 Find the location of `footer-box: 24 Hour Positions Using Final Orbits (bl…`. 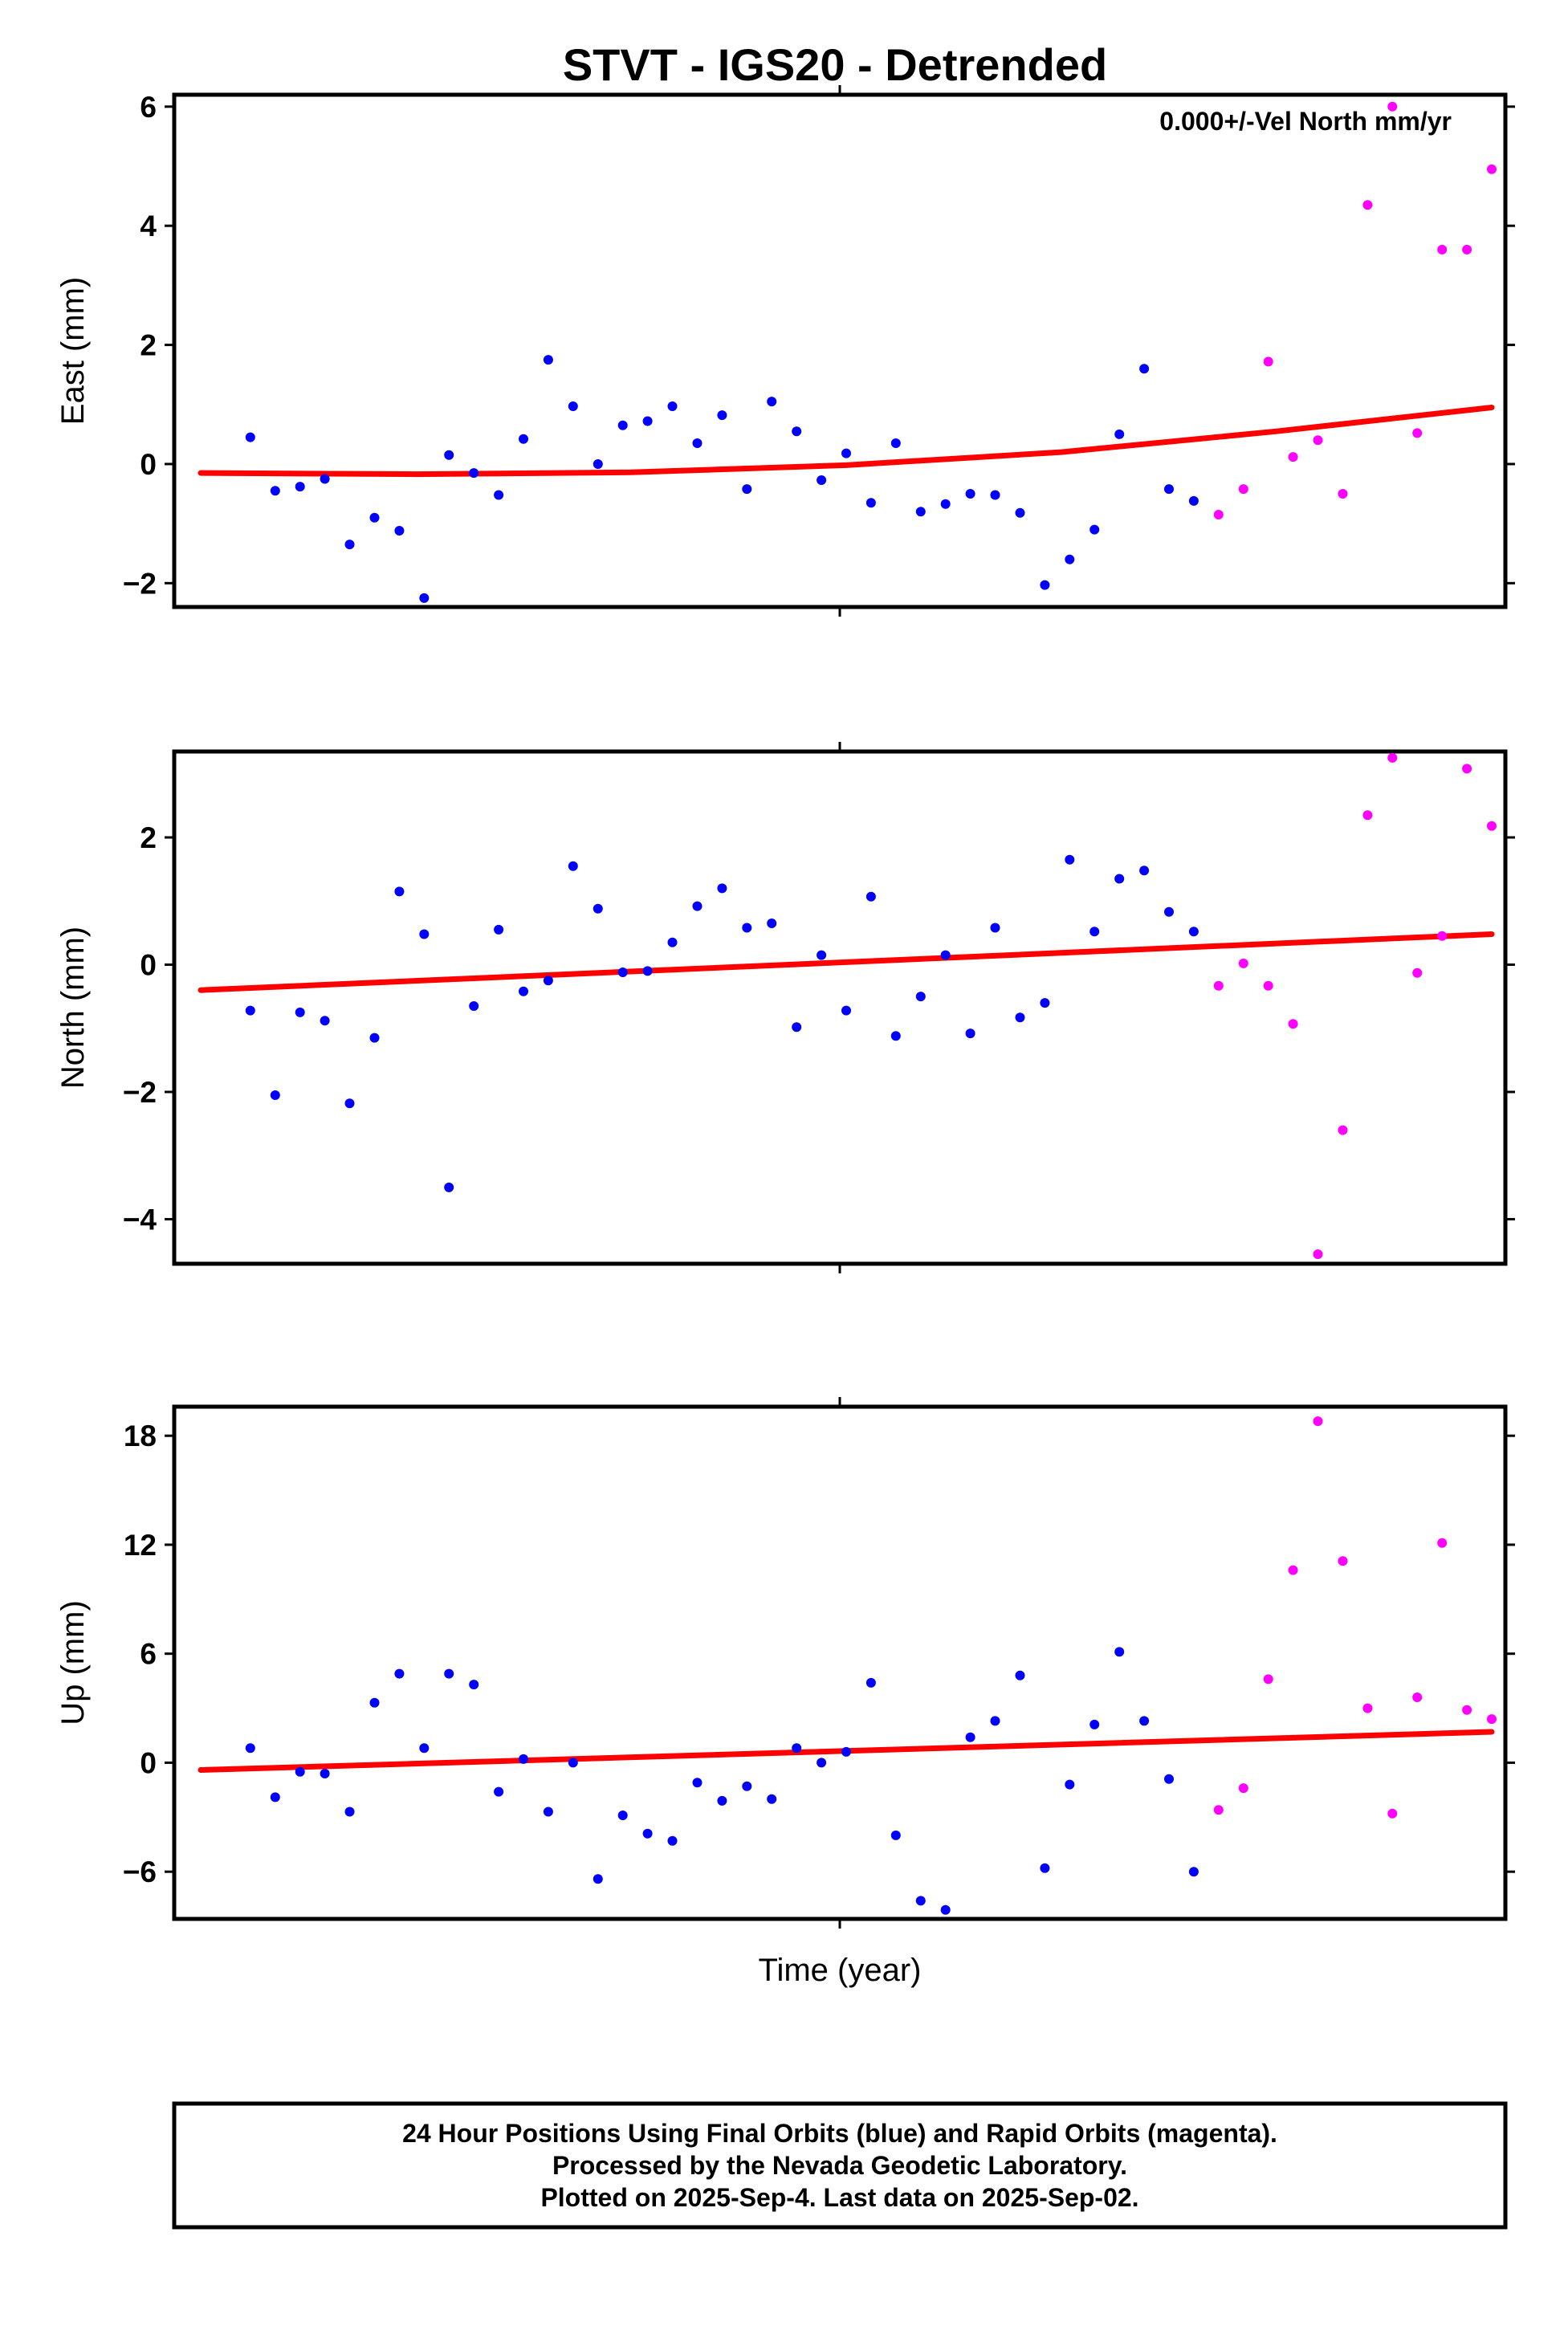

footer-box: 24 Hour Positions Using Final Orbits (bl… is located at coordinates (840, 2165).